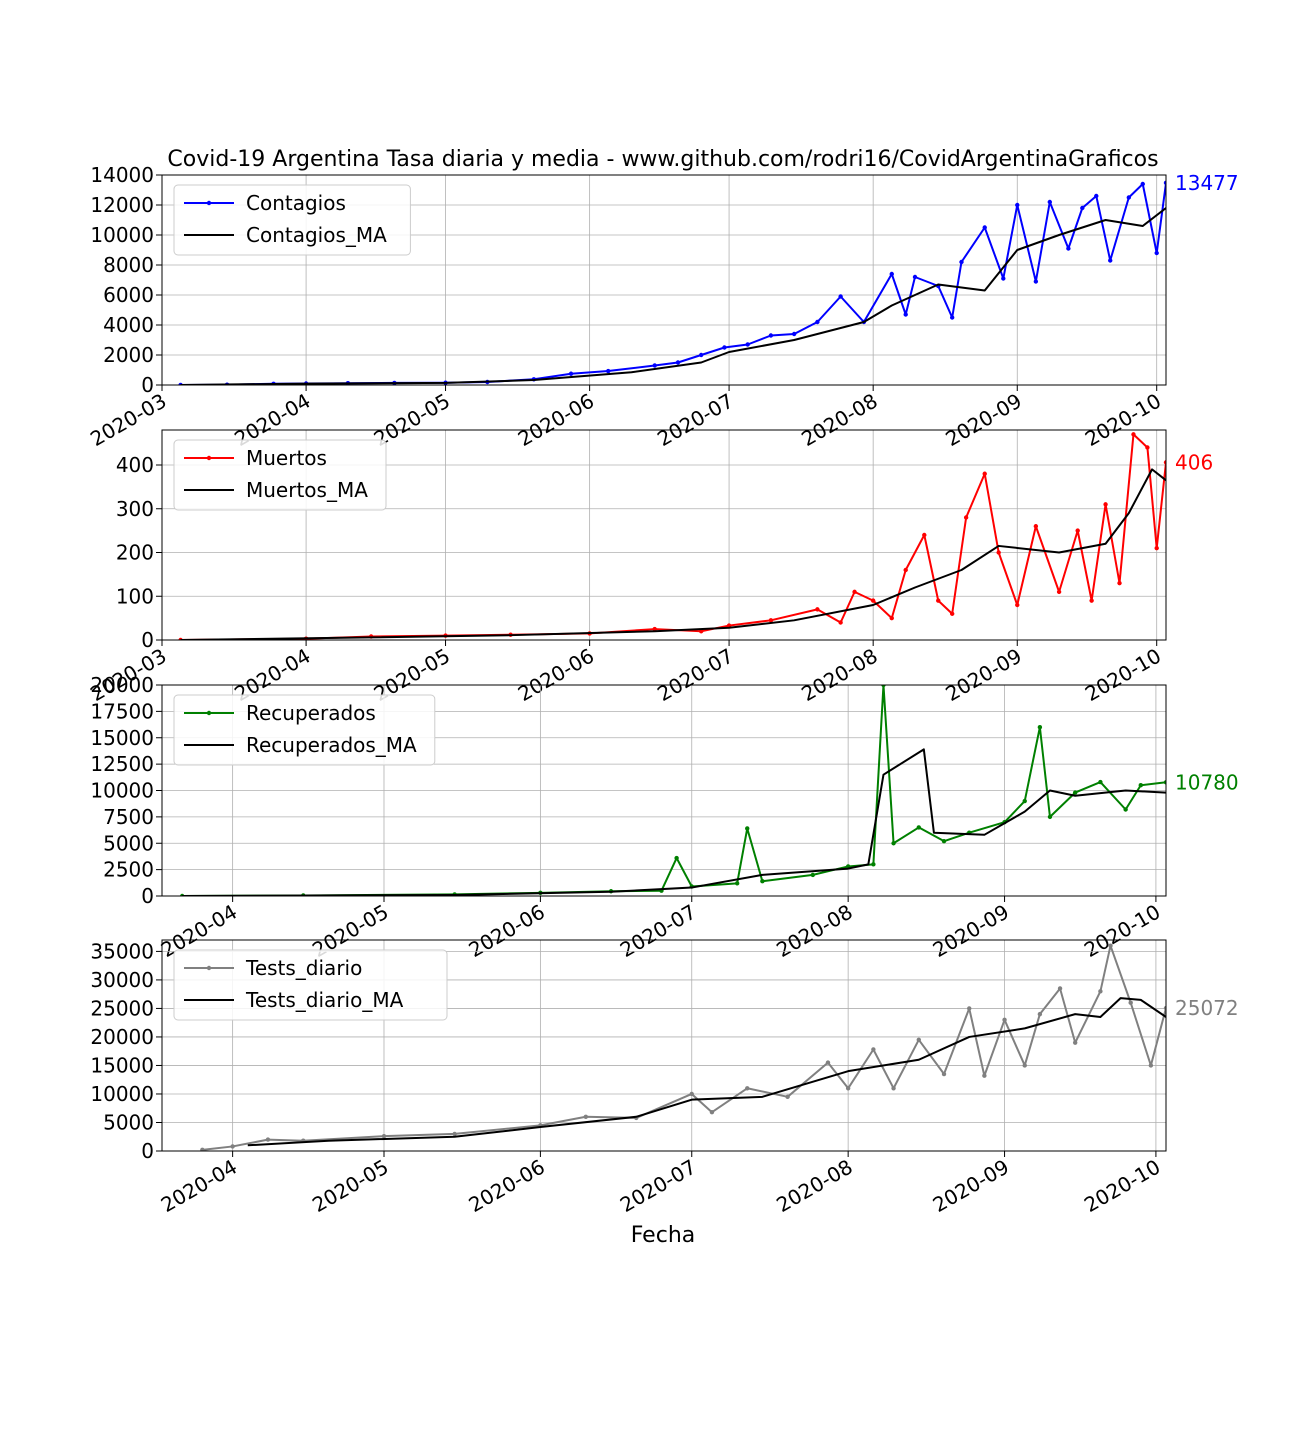  Describe the element at coordinates (122, 711) in the screenshot. I see `y-tick-label: 17500` at that location.